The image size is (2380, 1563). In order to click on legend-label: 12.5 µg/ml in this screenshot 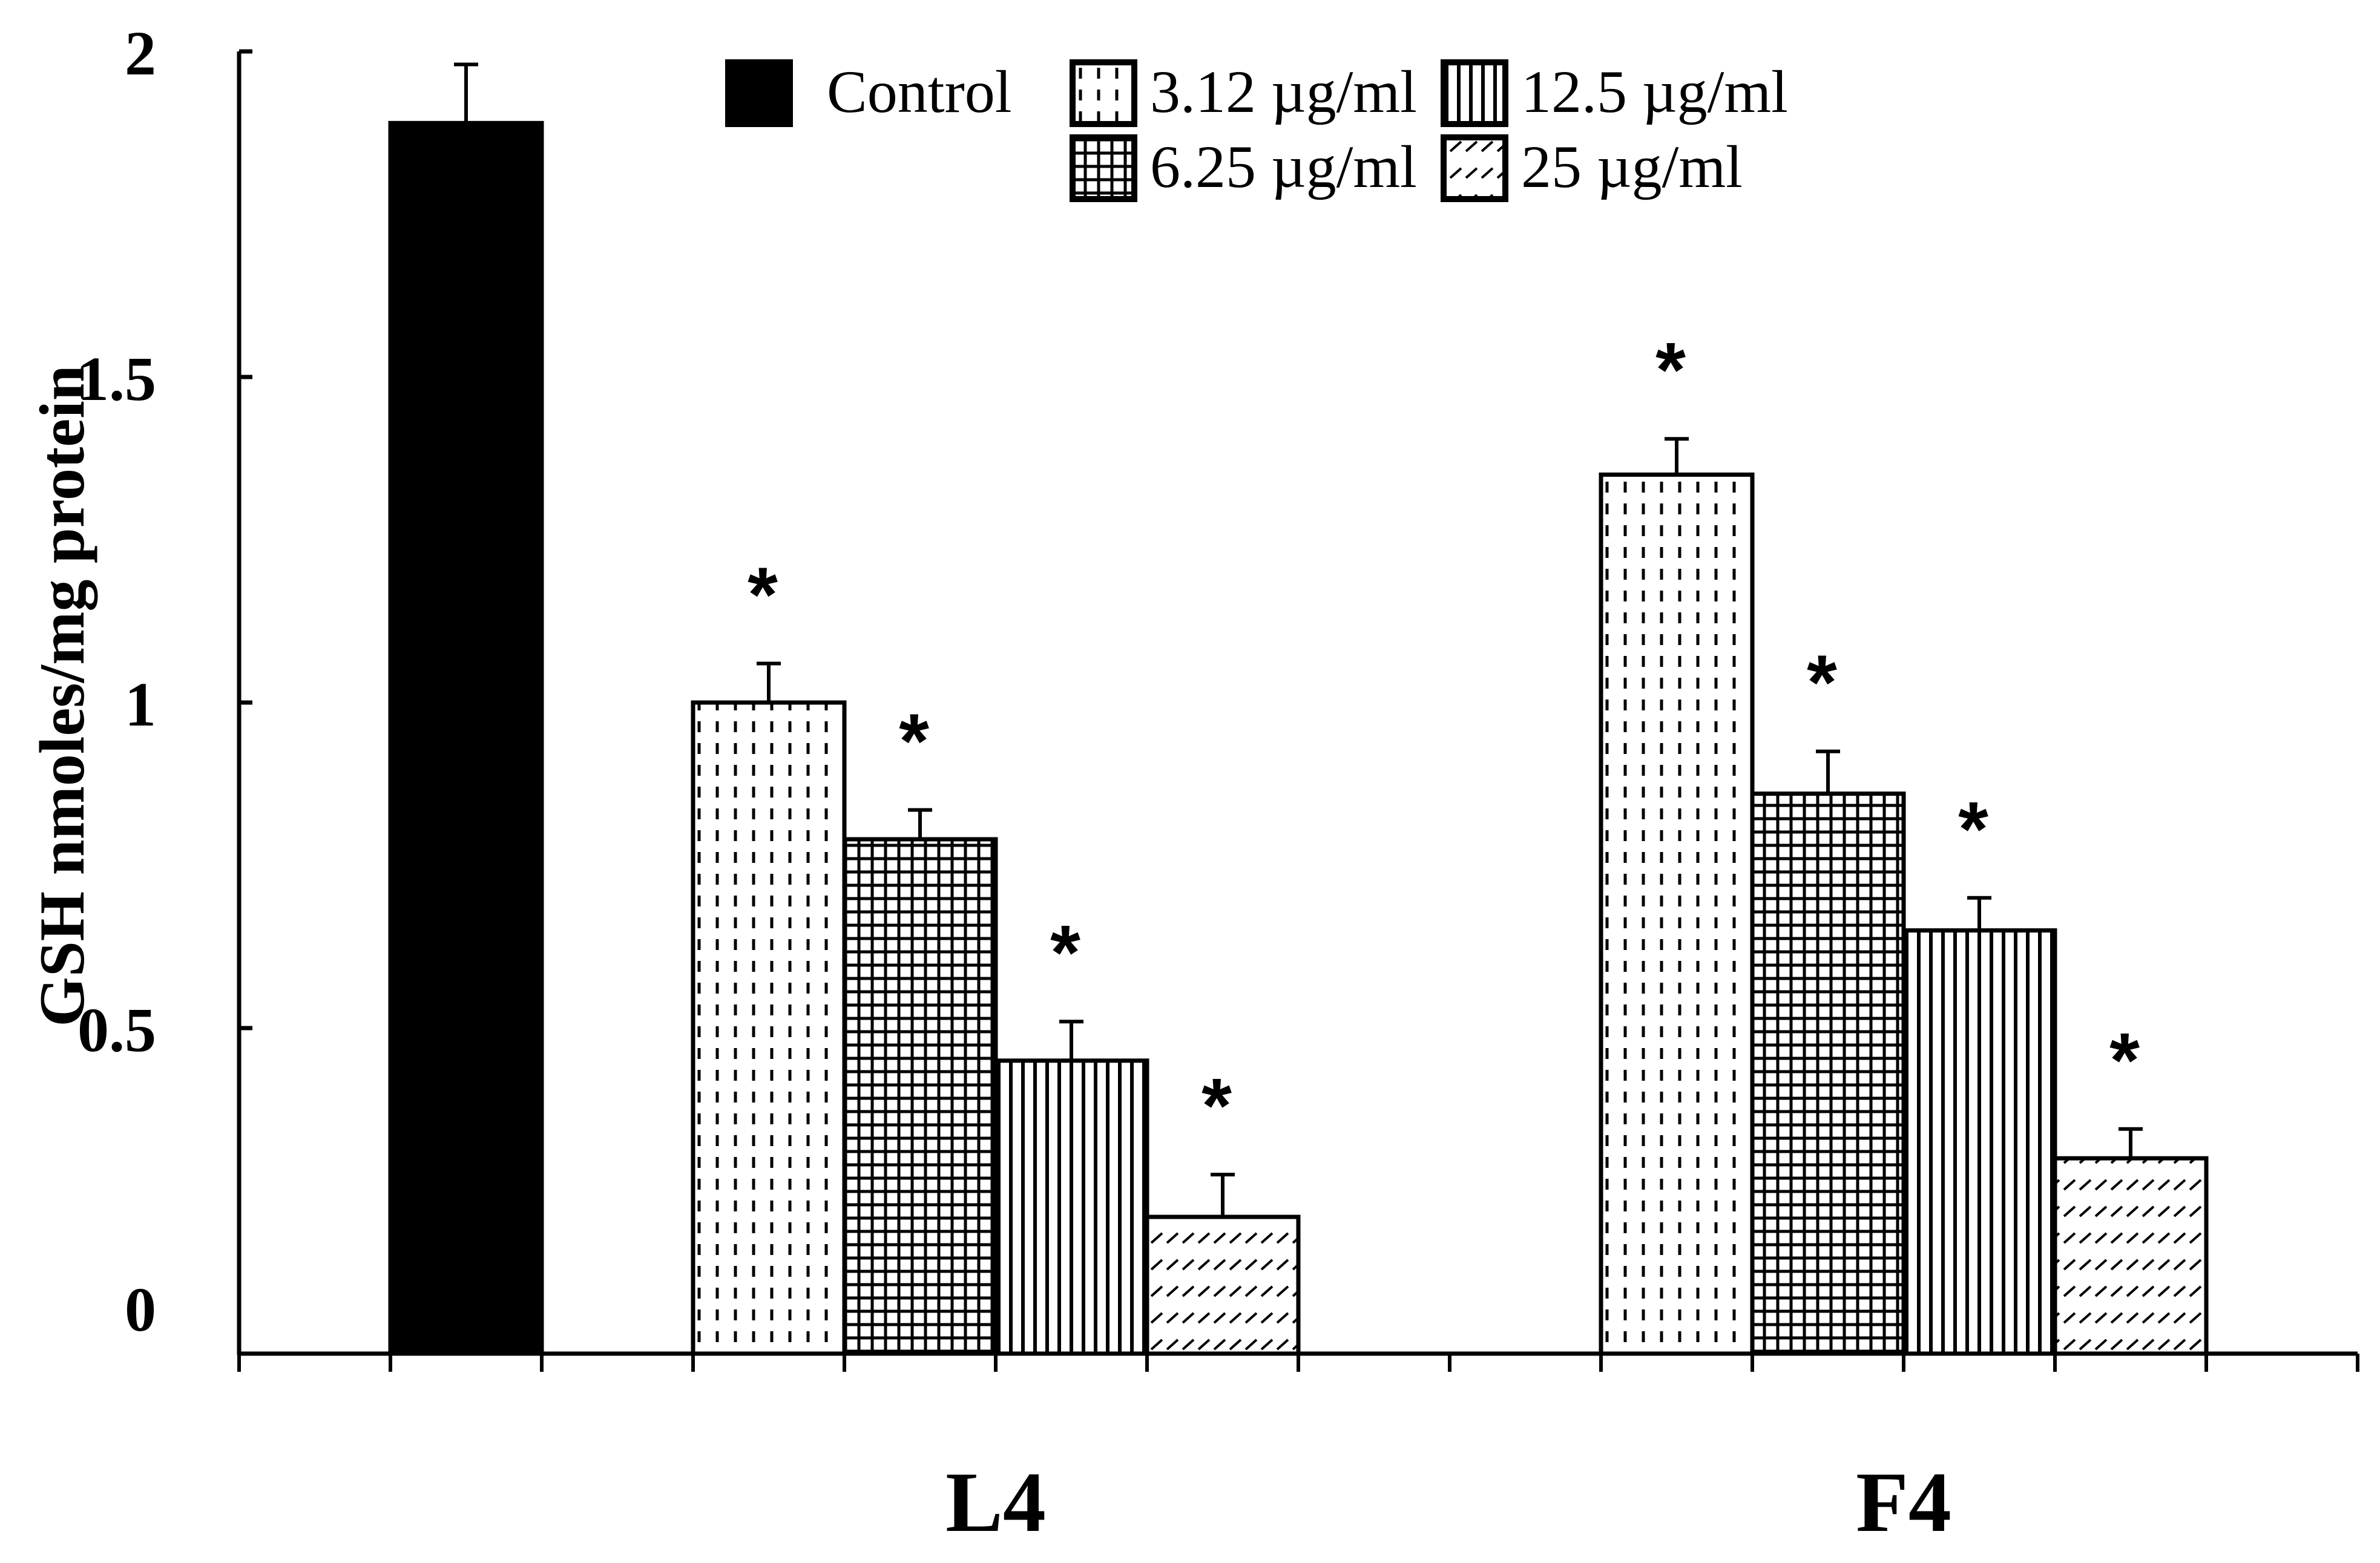, I will do `click(1654, 91)`.